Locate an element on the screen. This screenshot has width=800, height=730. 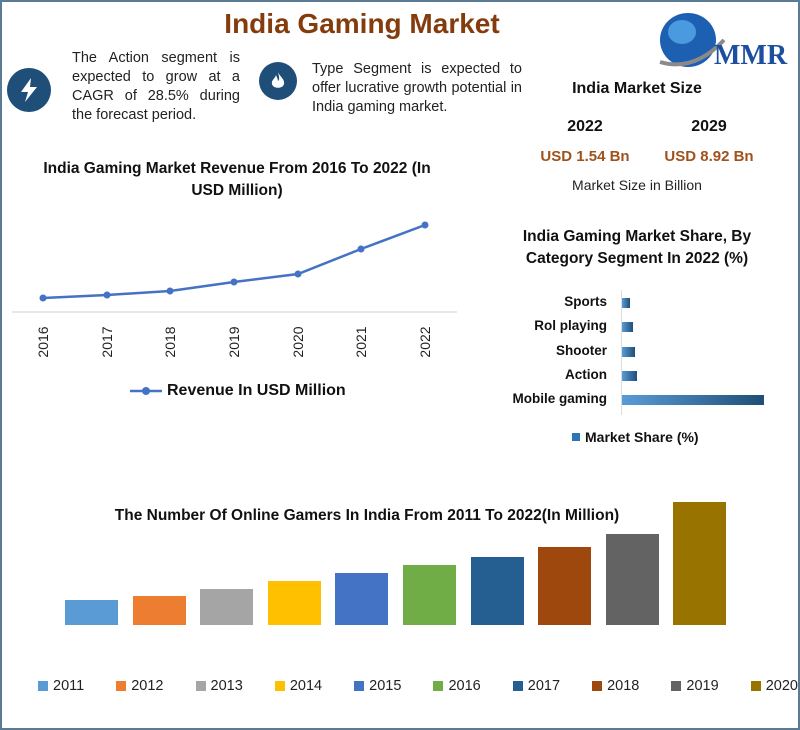
legend-item-2014: 2014 is located at coordinates (298, 686).